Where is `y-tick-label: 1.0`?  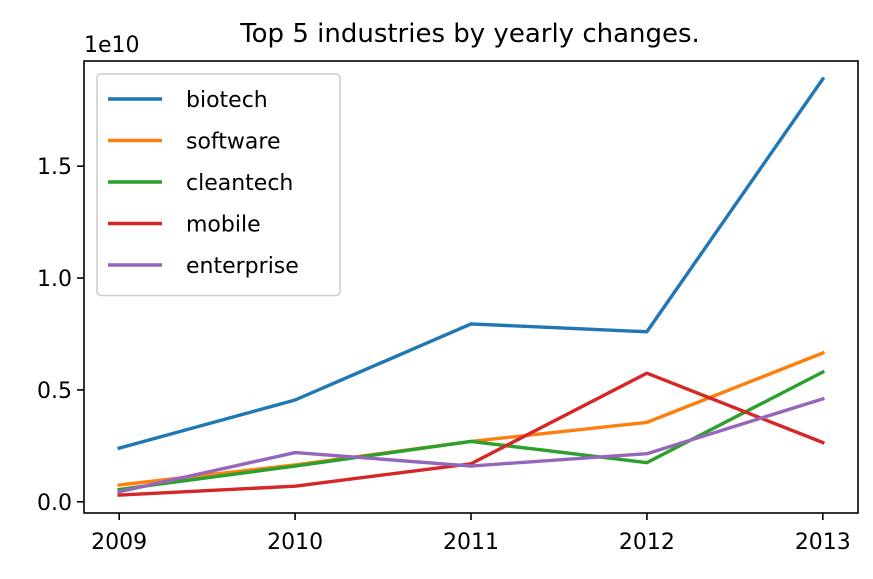
y-tick-label: 1.0 is located at coordinates (54, 279).